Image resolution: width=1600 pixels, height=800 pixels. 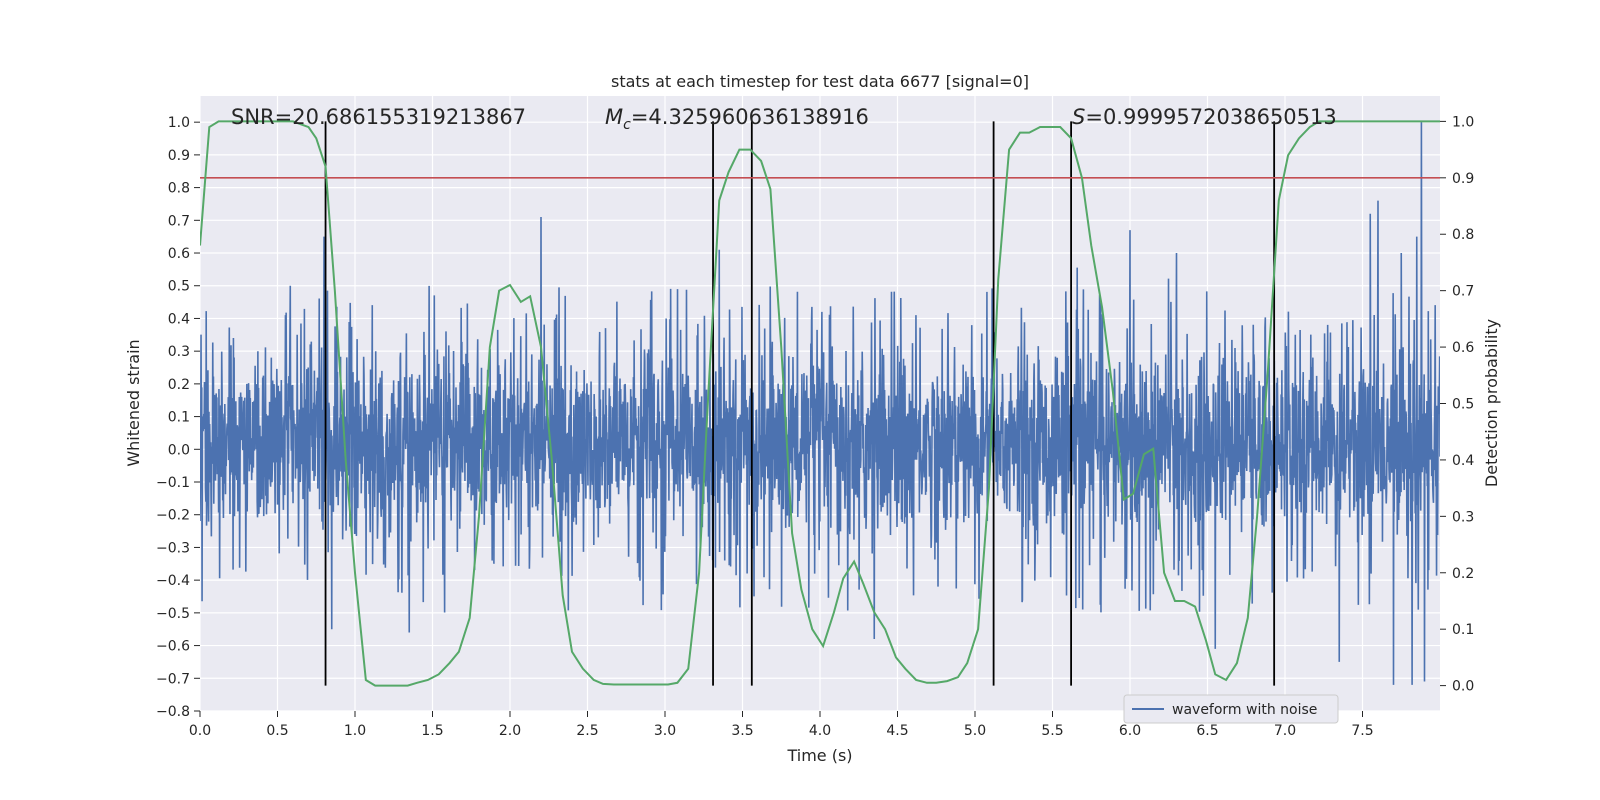 I want to click on y2-tick-label: 0.0, so click(x=1463, y=687).